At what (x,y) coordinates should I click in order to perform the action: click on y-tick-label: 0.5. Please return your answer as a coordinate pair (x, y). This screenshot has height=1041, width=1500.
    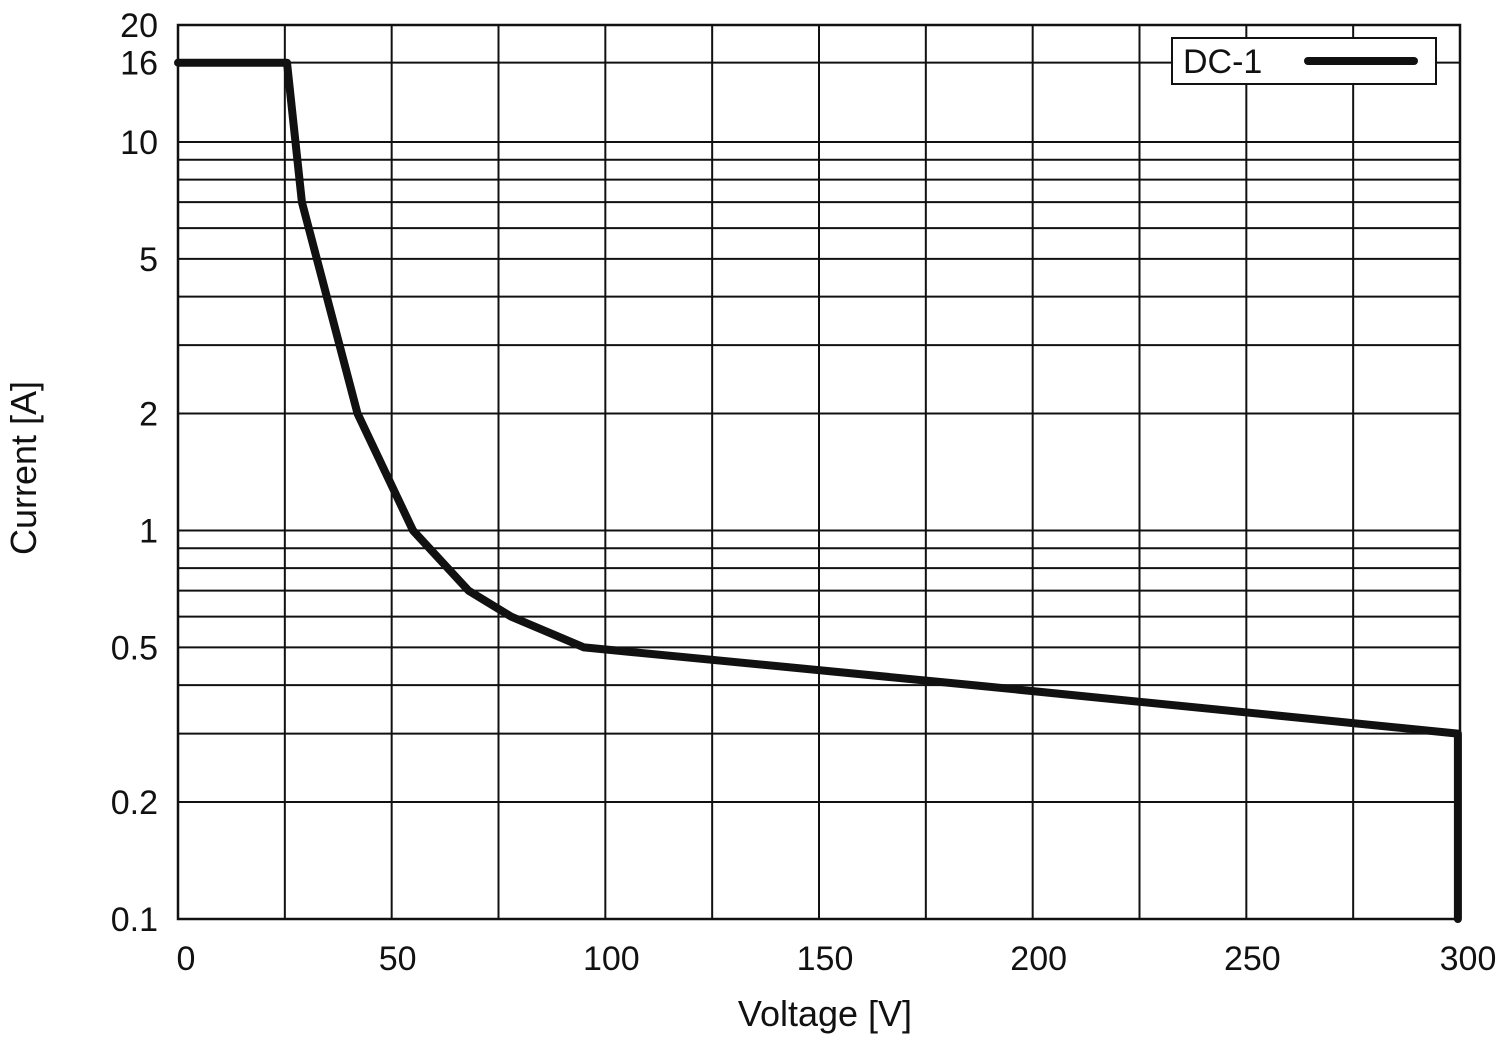
    Looking at the image, I should click on (134, 648).